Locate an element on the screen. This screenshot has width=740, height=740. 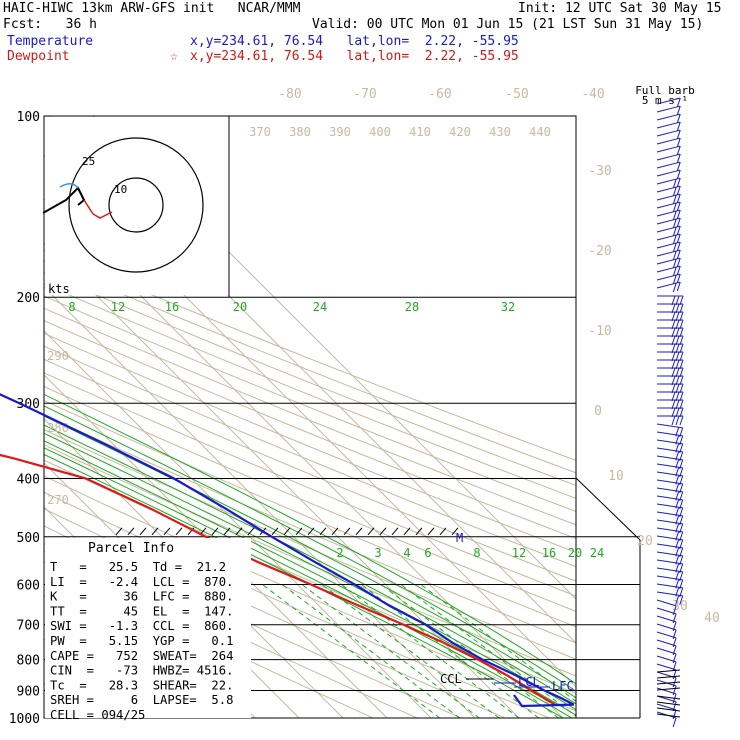
theta-label: 290 is located at coordinates (58, 356).